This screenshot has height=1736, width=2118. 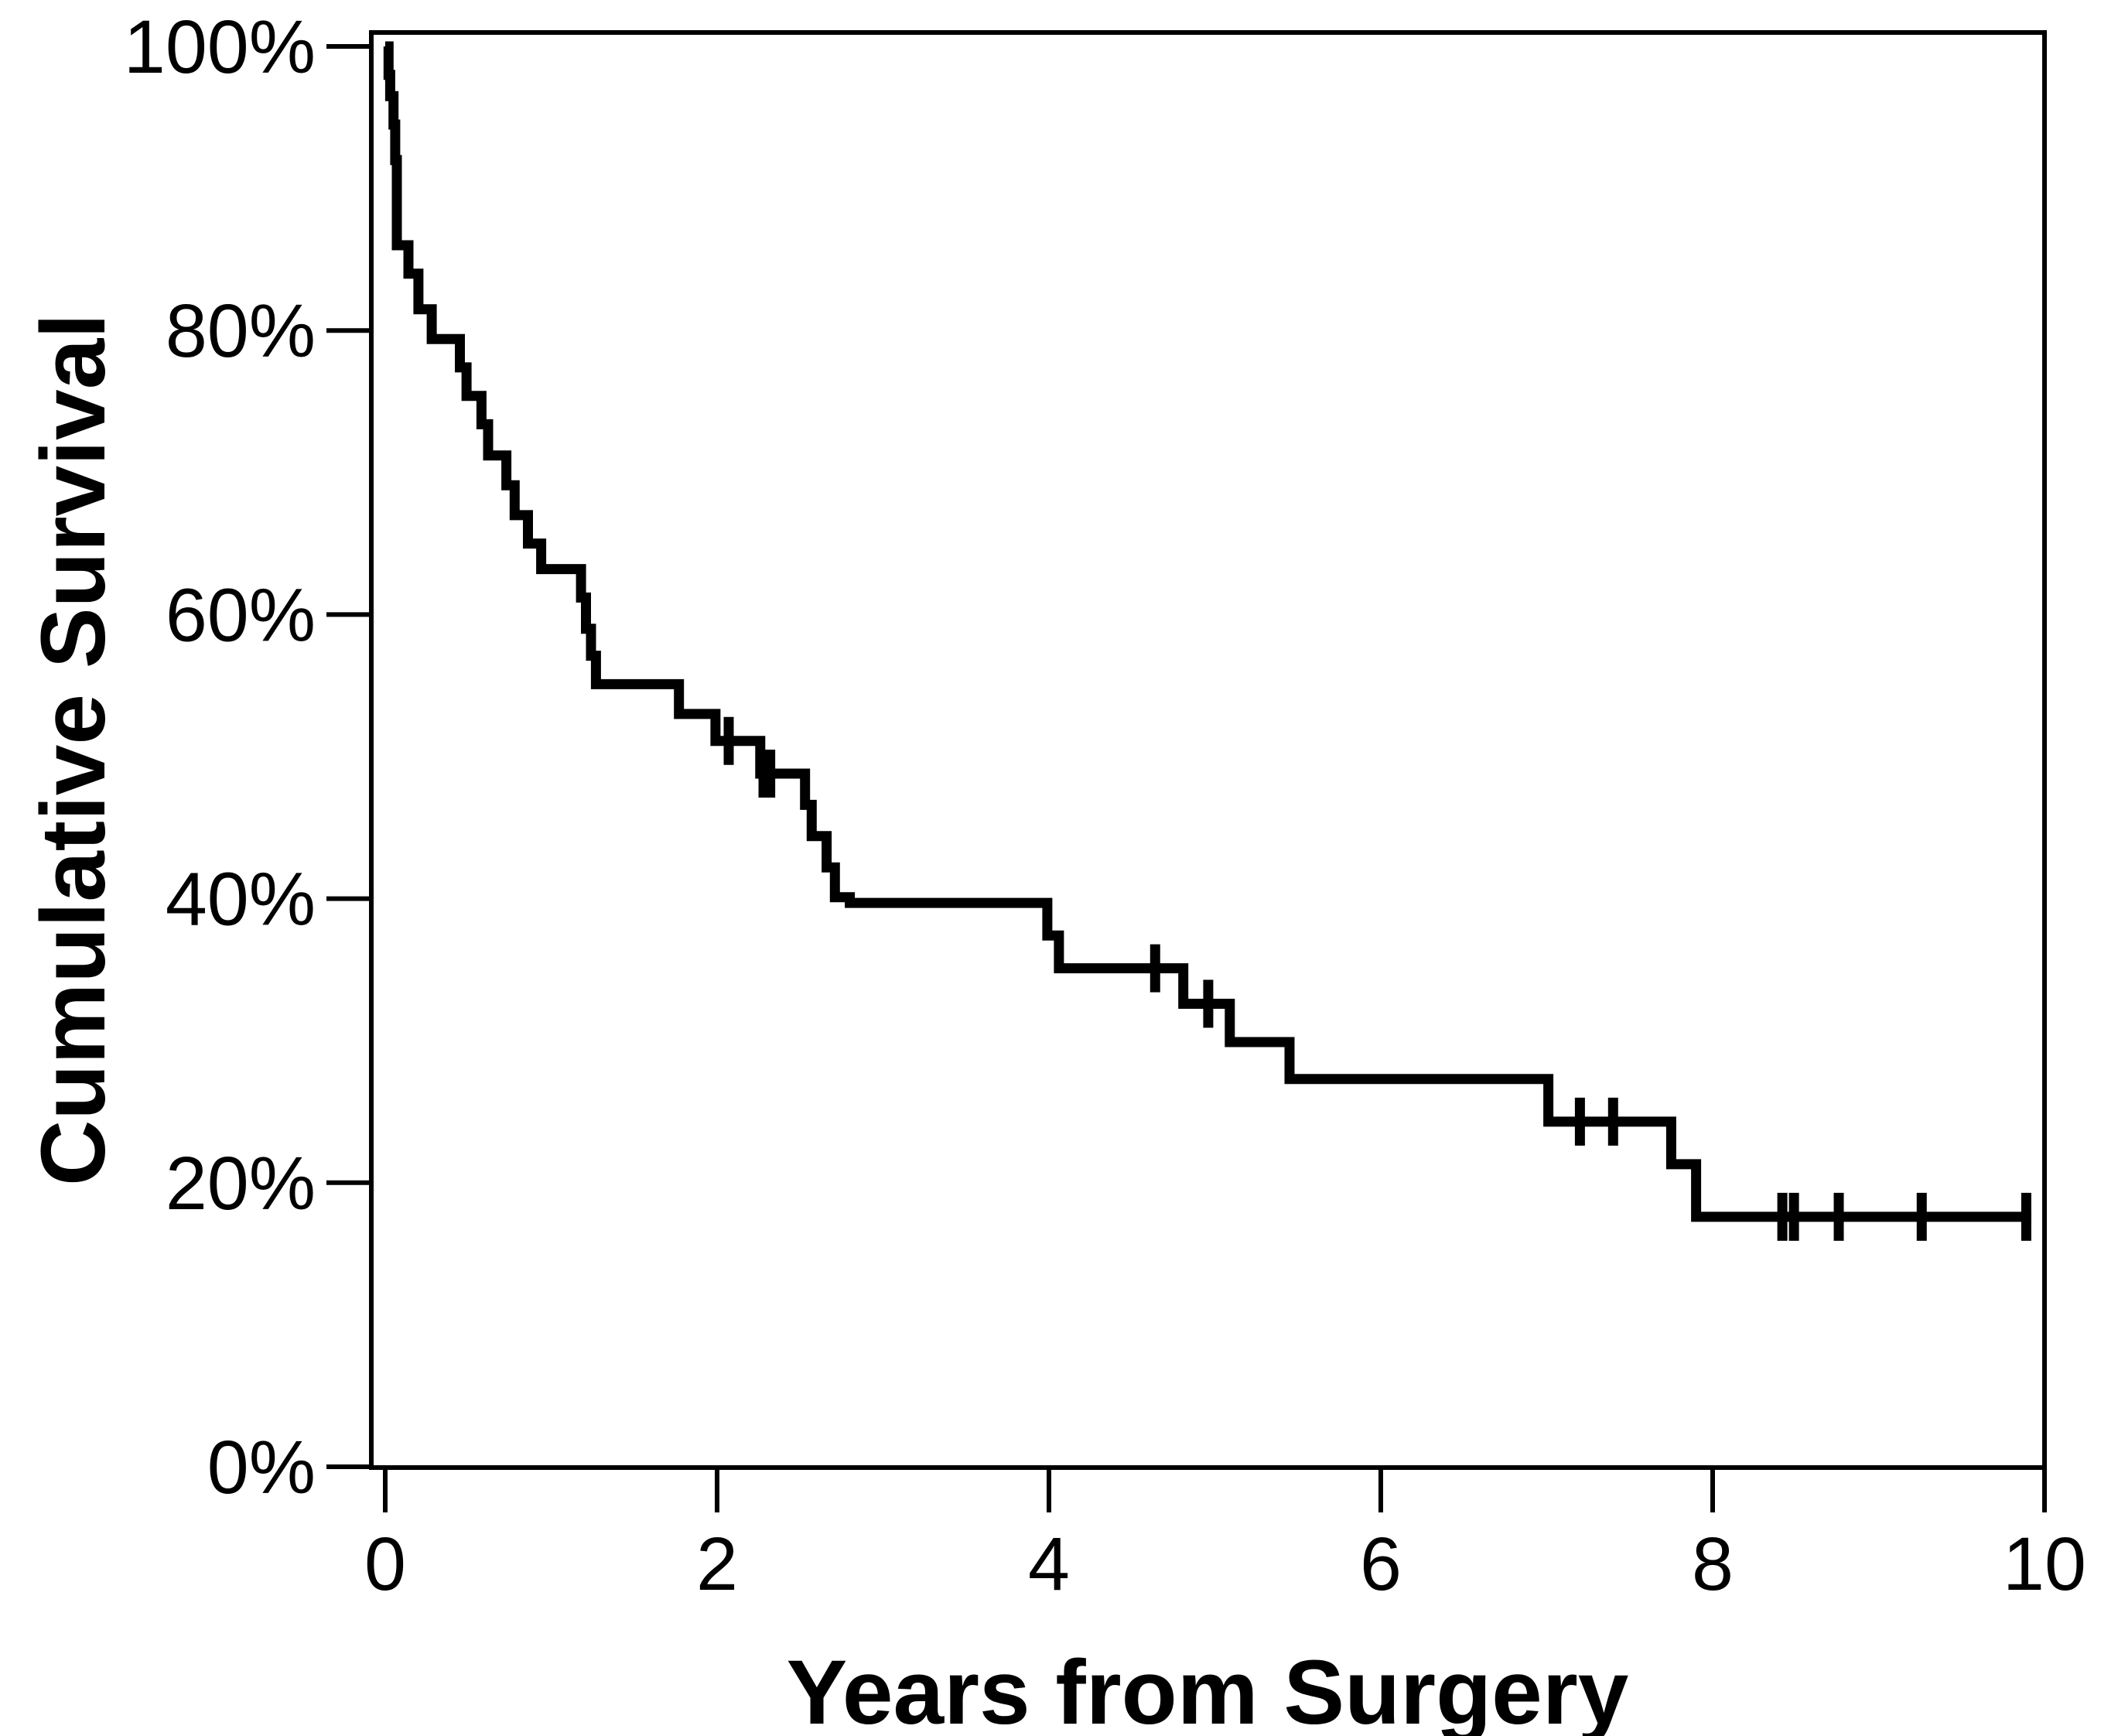 What do you see at coordinates (1049, 1564) in the screenshot?
I see `x-tick-label: 4` at bounding box center [1049, 1564].